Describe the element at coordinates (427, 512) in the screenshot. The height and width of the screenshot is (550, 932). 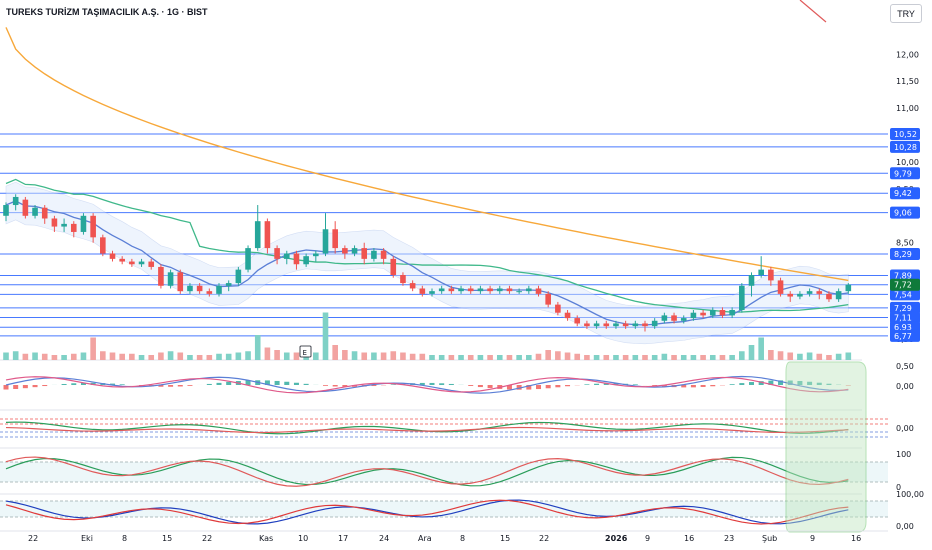
I see `stoch-rsi-d-line` at that location.